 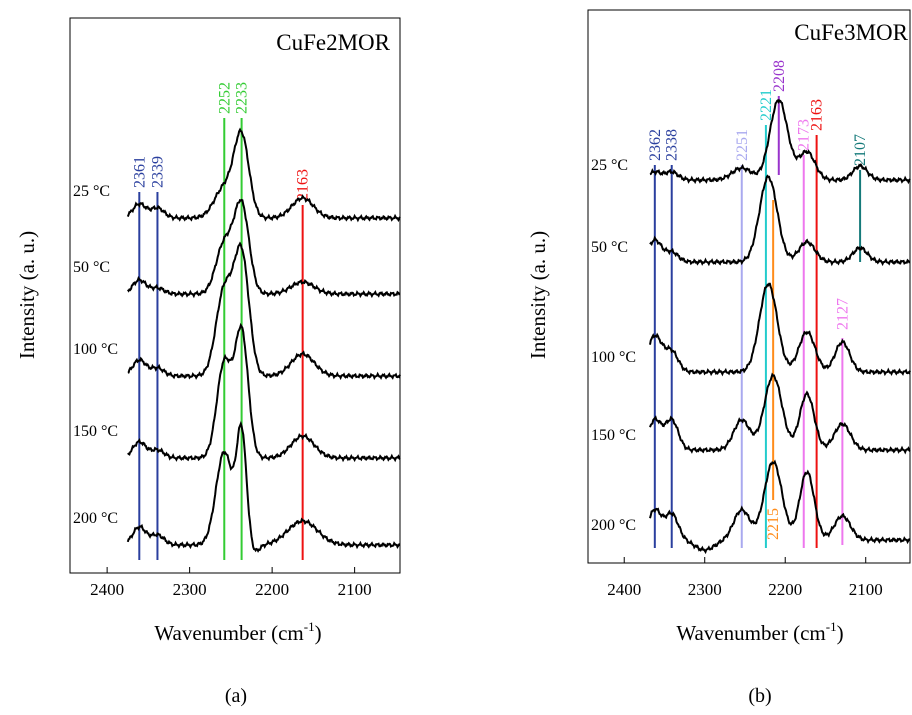 I want to click on peak-label-2127: 2127, so click(x=842, y=314).